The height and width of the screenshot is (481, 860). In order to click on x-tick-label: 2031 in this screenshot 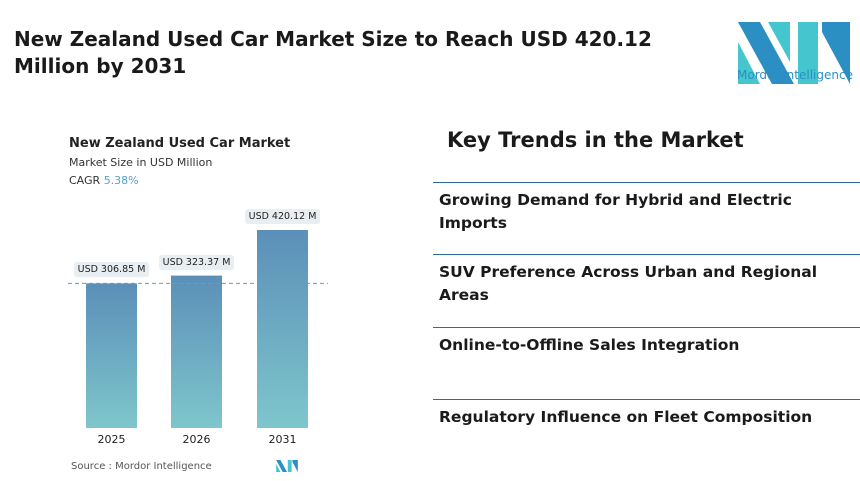, I will do `click(282, 439)`.